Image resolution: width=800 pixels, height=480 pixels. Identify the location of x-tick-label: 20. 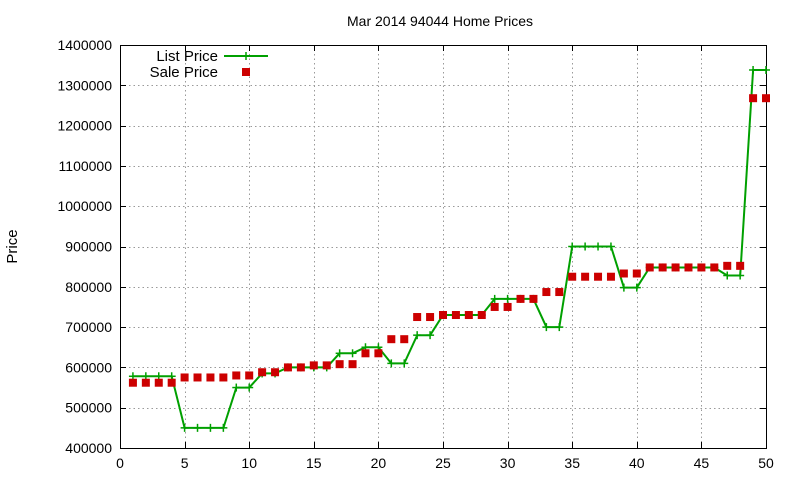
(379, 463).